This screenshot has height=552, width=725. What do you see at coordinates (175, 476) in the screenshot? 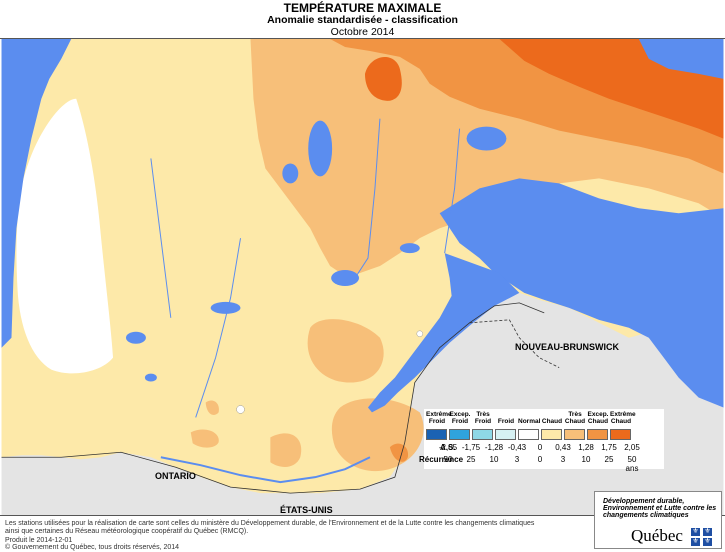
I see `label-ontario: ONTARIO` at bounding box center [175, 476].